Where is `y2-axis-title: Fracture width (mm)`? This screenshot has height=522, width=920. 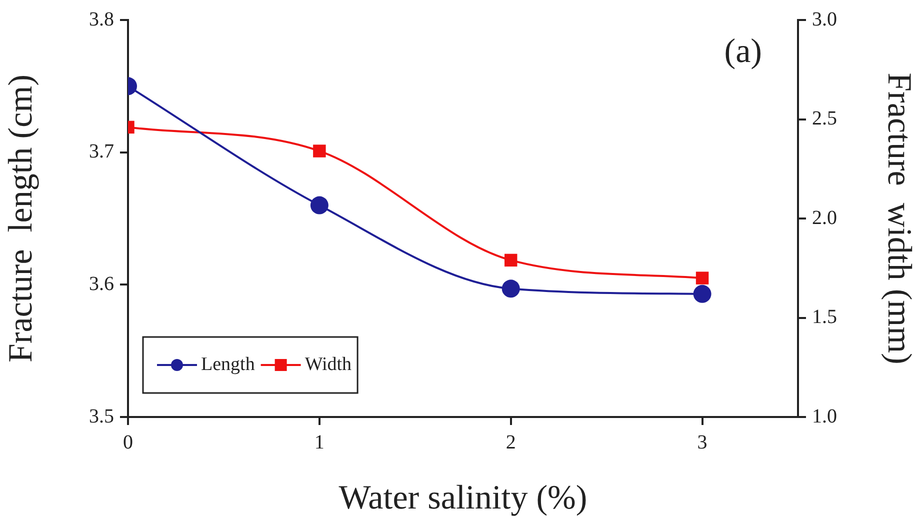
y2-axis-title: Fracture width (mm) is located at coordinates (899, 218).